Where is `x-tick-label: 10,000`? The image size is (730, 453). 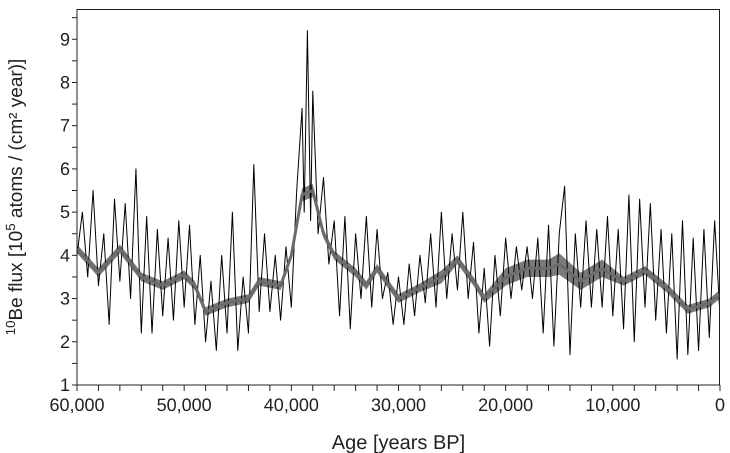
x-tick-label: 10,000 is located at coordinates (612, 405).